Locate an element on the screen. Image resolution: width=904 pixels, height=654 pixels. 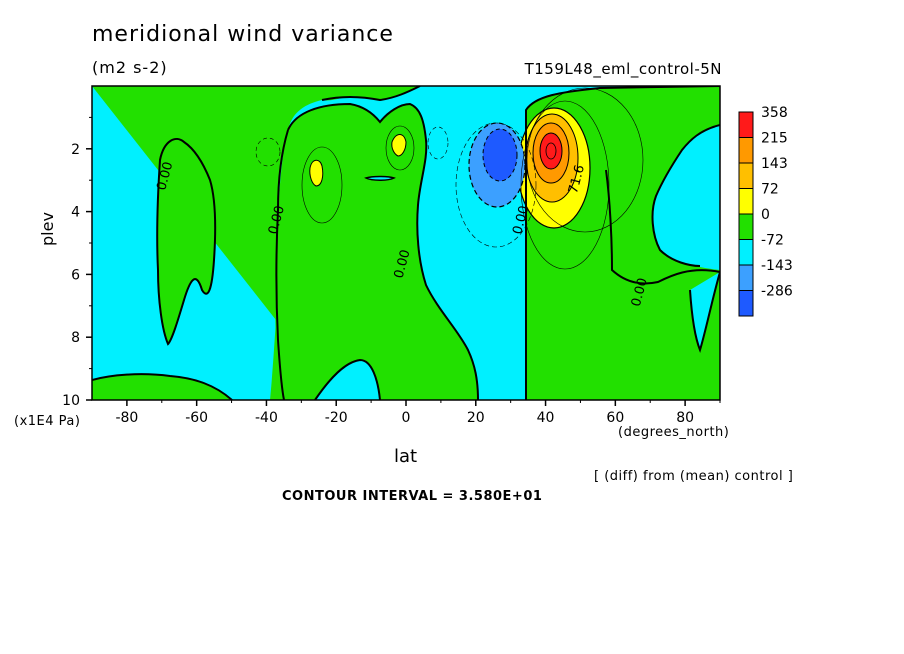
negative-contour-50s is located at coordinates (268, 152).